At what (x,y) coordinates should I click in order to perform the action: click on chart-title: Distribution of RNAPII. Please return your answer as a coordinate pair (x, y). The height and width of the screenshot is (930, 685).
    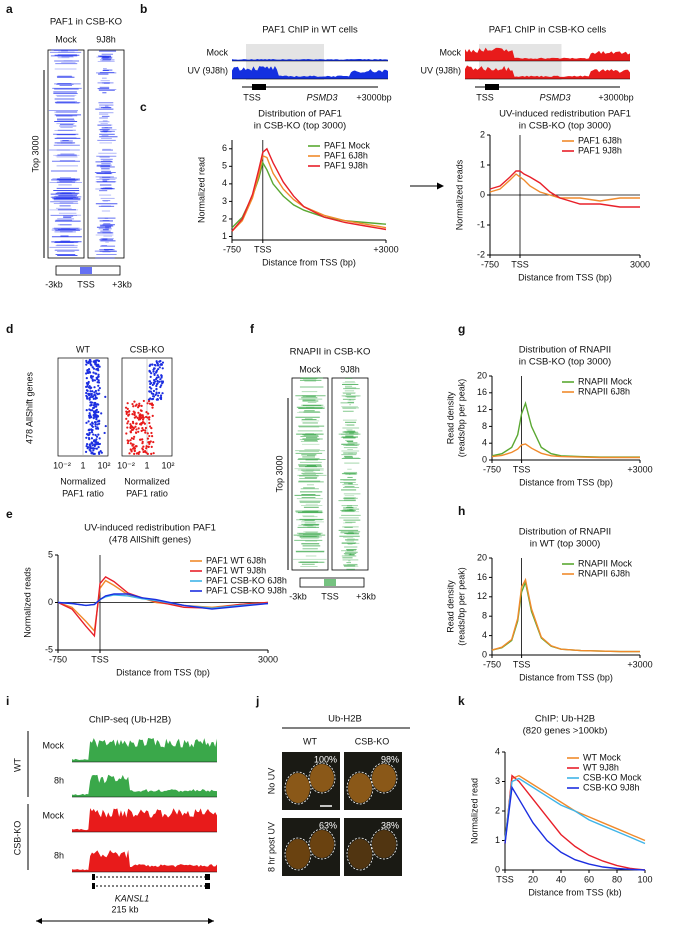
    Looking at the image, I should click on (565, 532).